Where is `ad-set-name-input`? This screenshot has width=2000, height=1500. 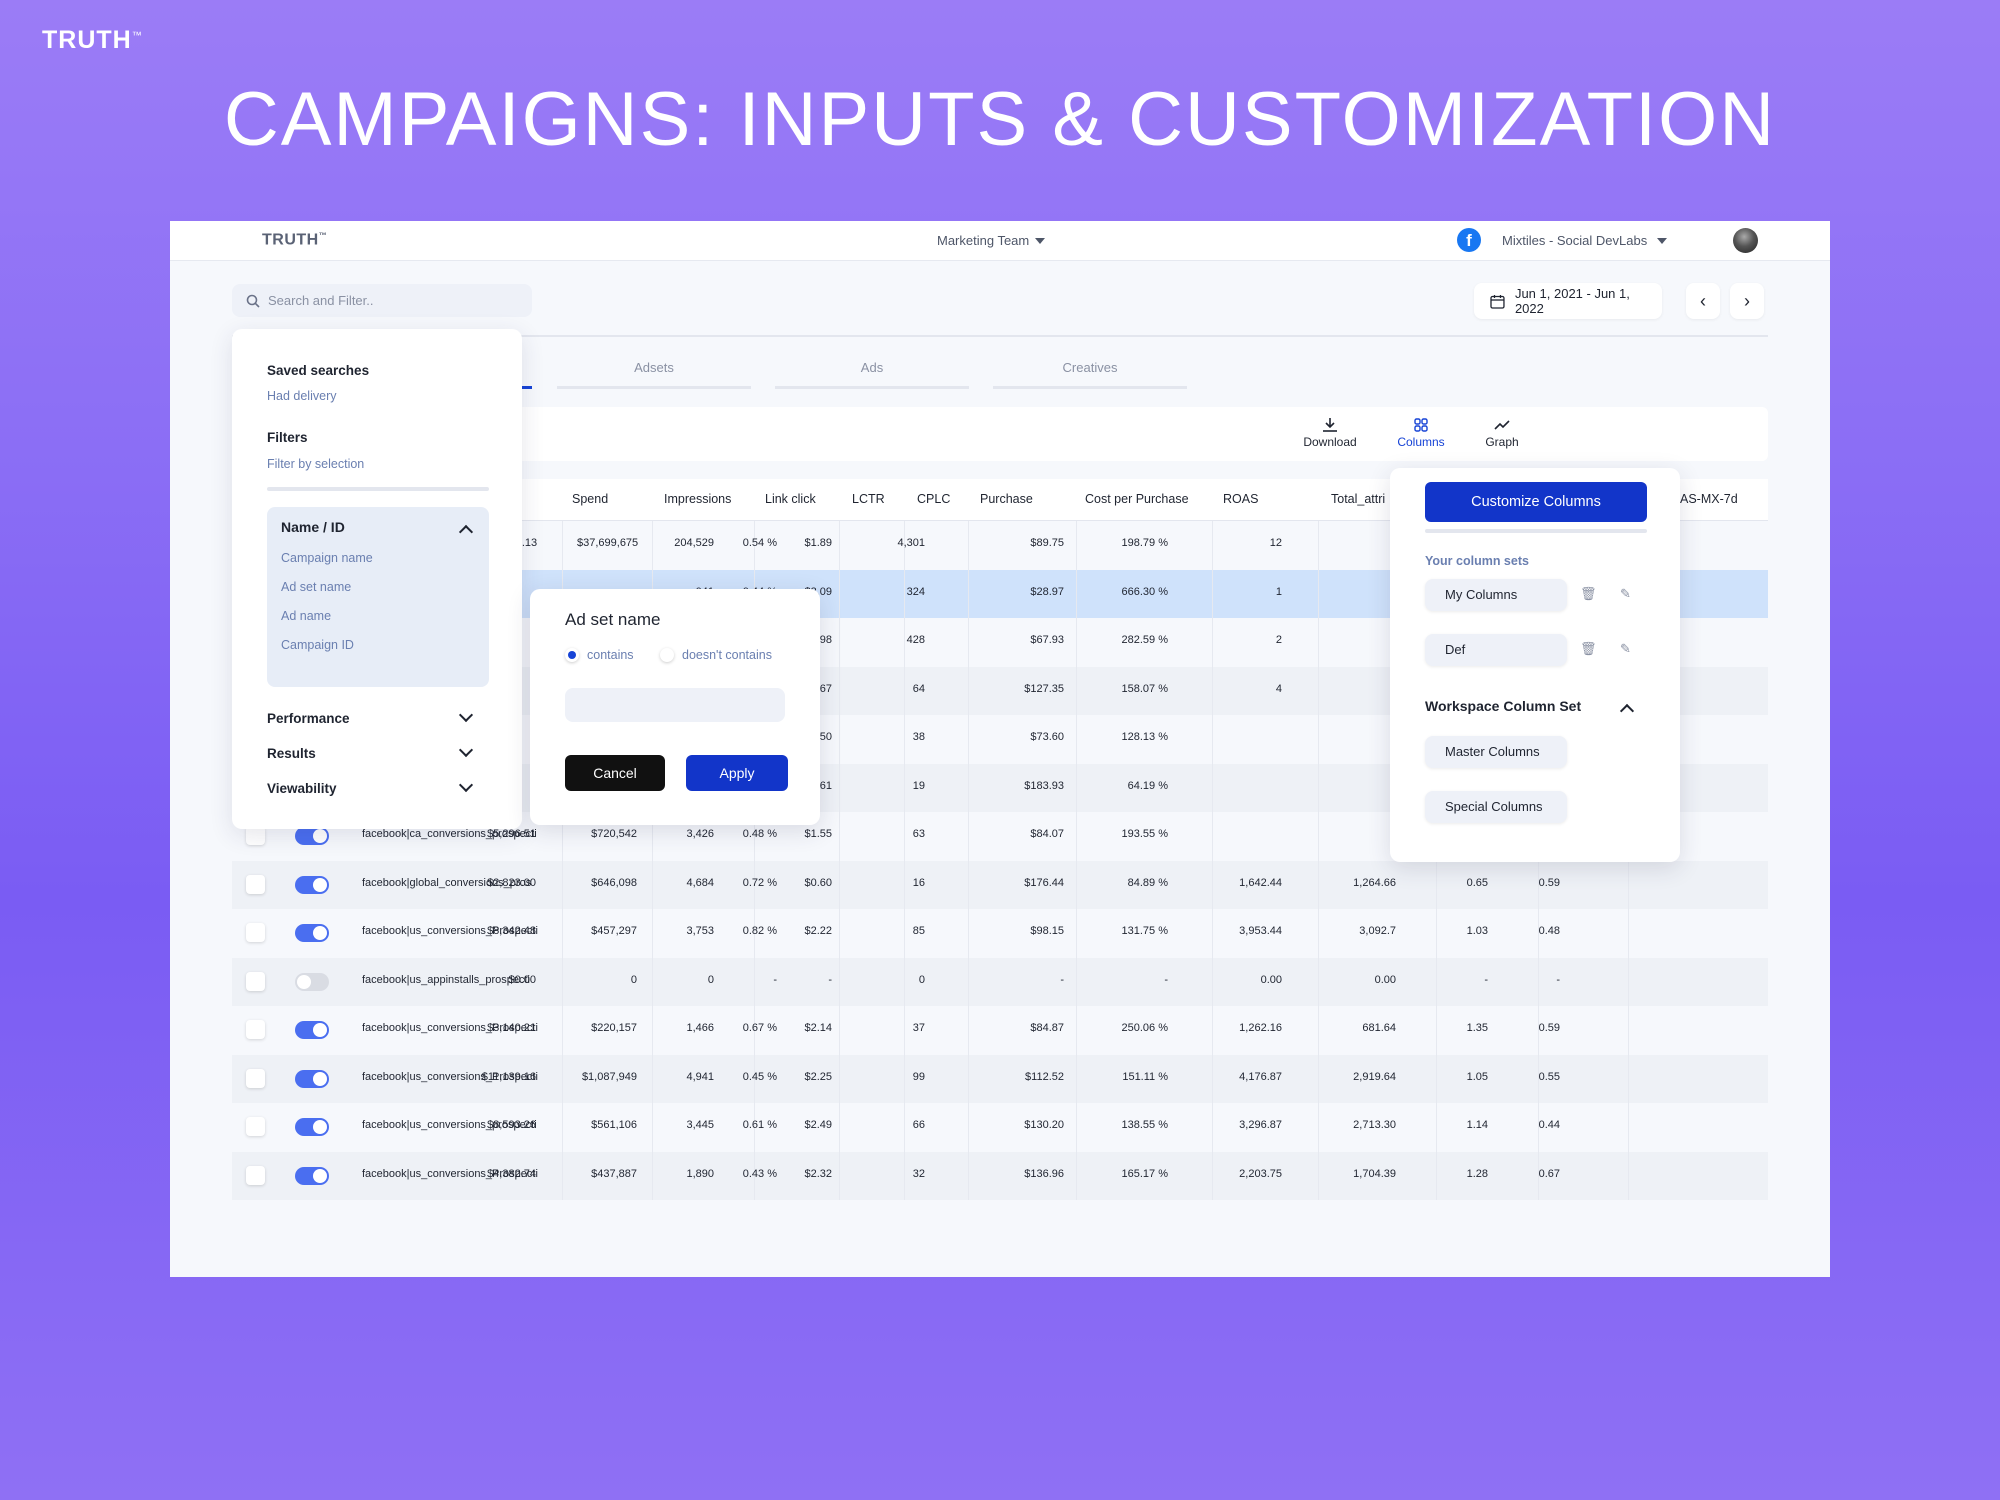 ad-set-name-input is located at coordinates (675, 705).